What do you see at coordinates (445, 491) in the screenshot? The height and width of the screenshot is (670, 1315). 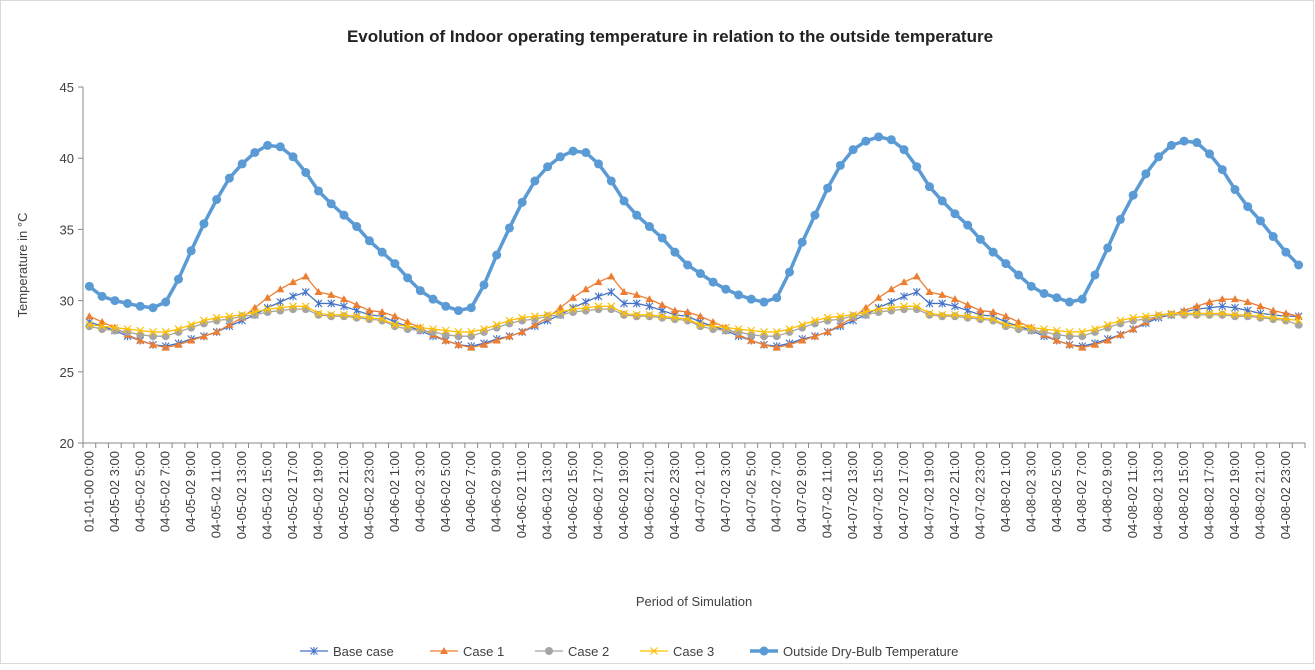 I see `x-tick-label: 04-06-02 5:00` at bounding box center [445, 491].